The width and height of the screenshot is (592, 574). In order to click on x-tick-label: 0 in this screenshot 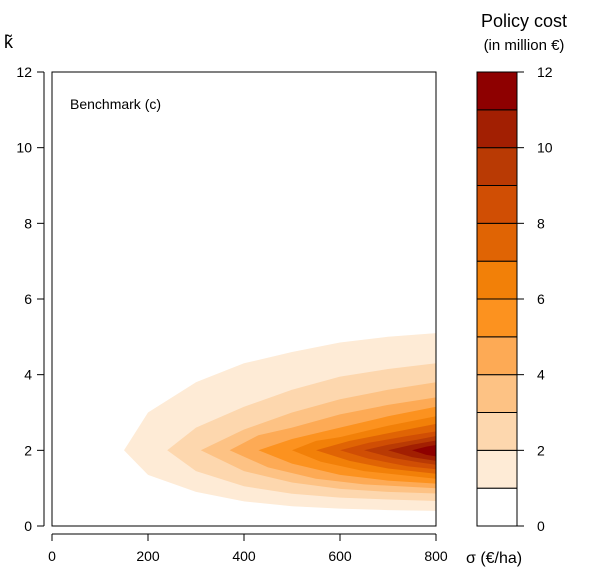, I will do `click(52, 556)`.